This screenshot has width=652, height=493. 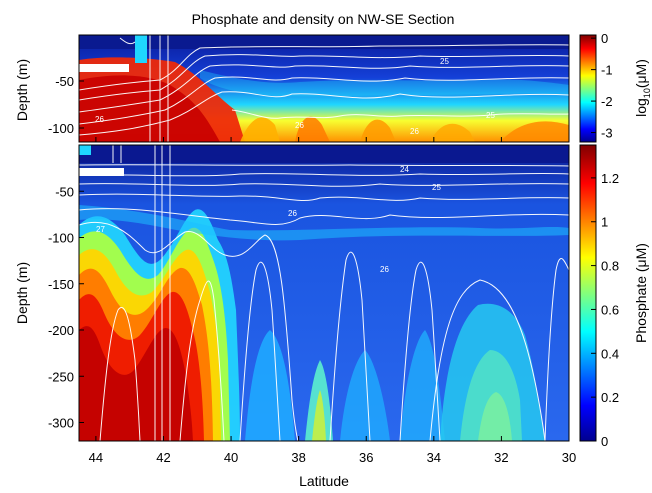 I want to click on top-y-axis-label: Depth (m), so click(x=22, y=90).